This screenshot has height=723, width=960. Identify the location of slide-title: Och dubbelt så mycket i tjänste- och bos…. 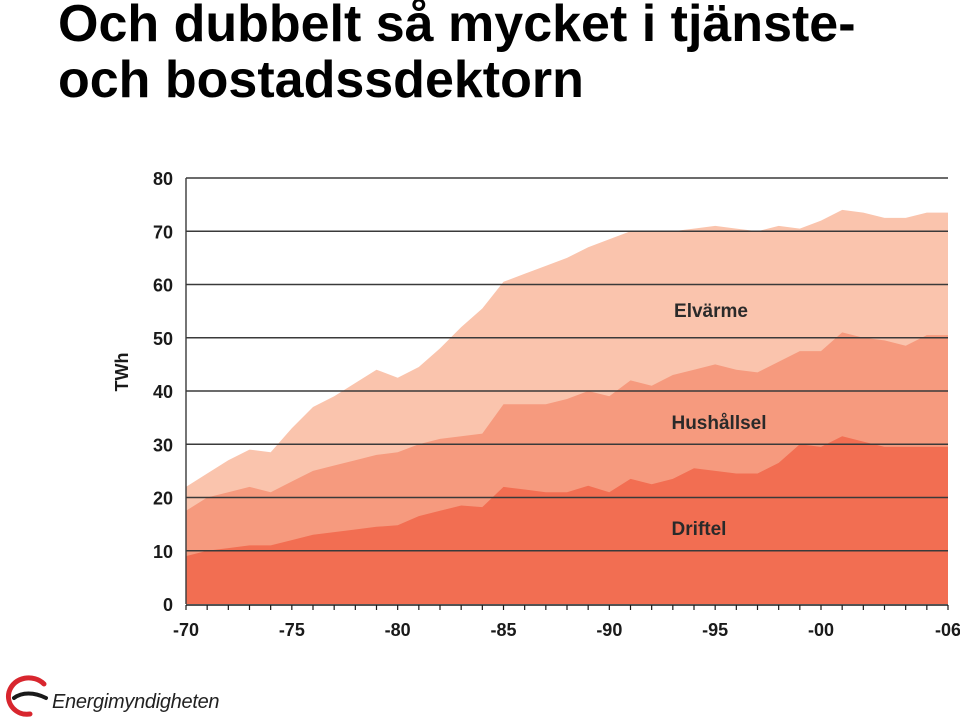
(457, 54).